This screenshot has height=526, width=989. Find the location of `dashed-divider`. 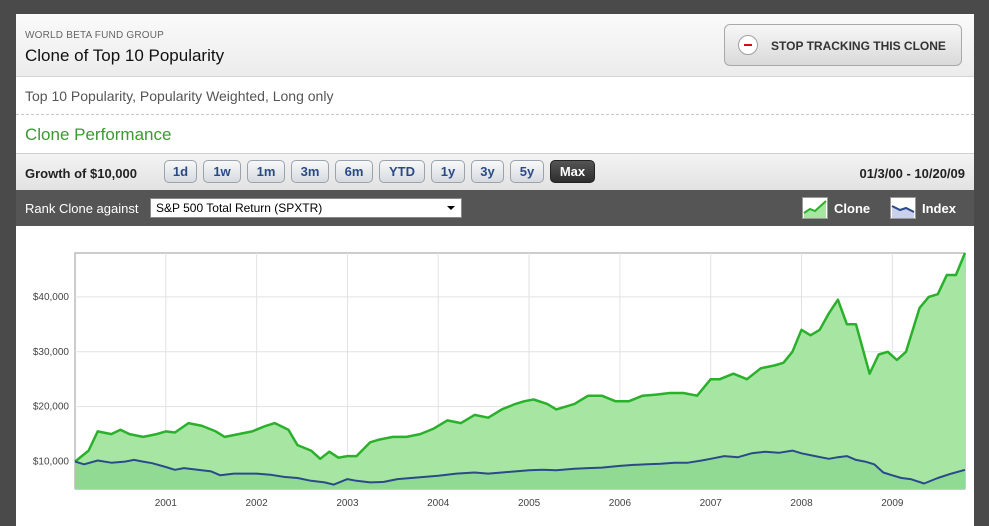

dashed-divider is located at coordinates (495, 114).